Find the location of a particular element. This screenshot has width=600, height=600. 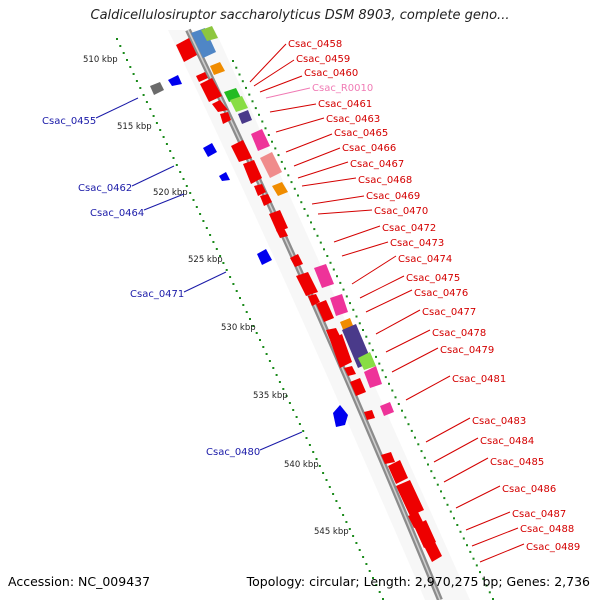

gene-label: Csac_0488 is located at coordinates (547, 529).